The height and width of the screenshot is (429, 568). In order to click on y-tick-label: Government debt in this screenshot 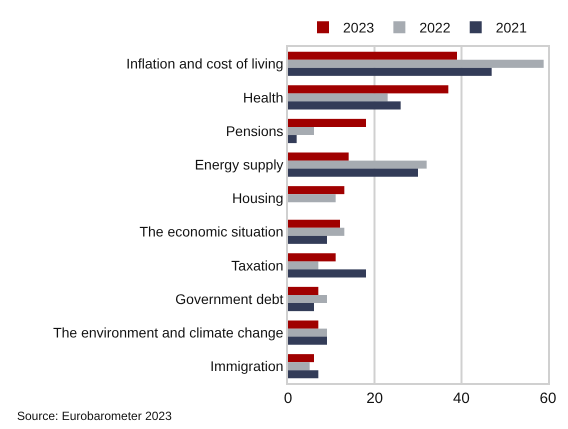, I will do `click(229, 298)`.